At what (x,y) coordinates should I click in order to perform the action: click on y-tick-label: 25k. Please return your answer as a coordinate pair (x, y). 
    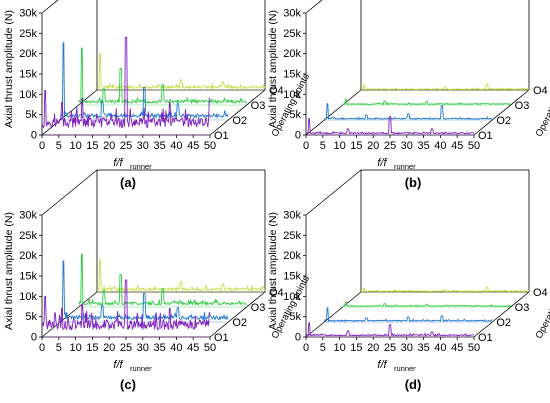
    Looking at the image, I should click on (28, 34).